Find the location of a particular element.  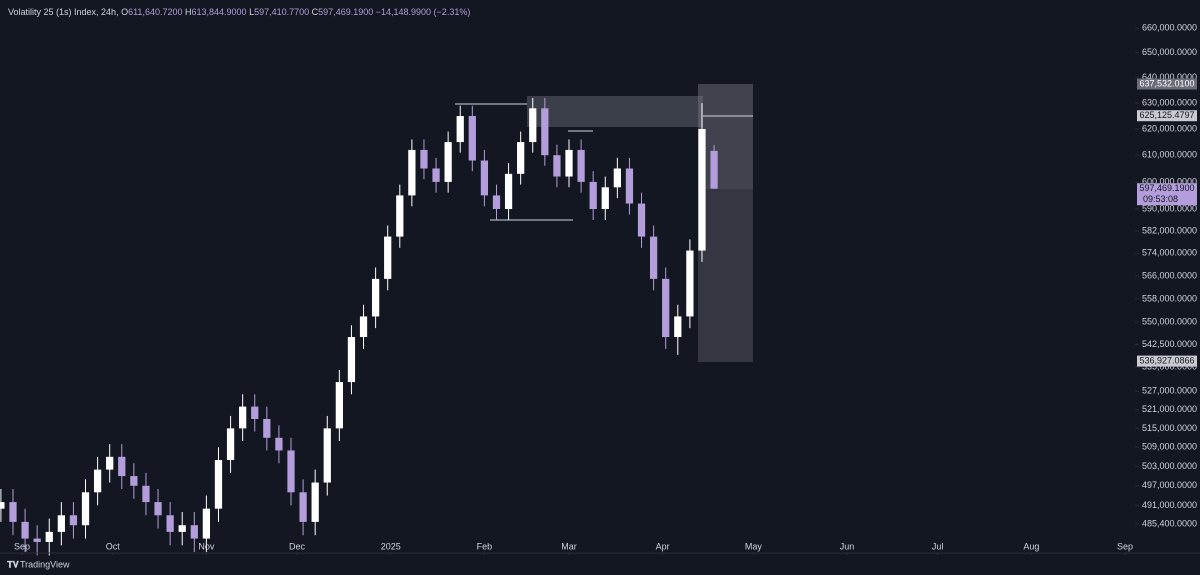

change: −14,148.9900 (−2.31%) is located at coordinates (423, 12).